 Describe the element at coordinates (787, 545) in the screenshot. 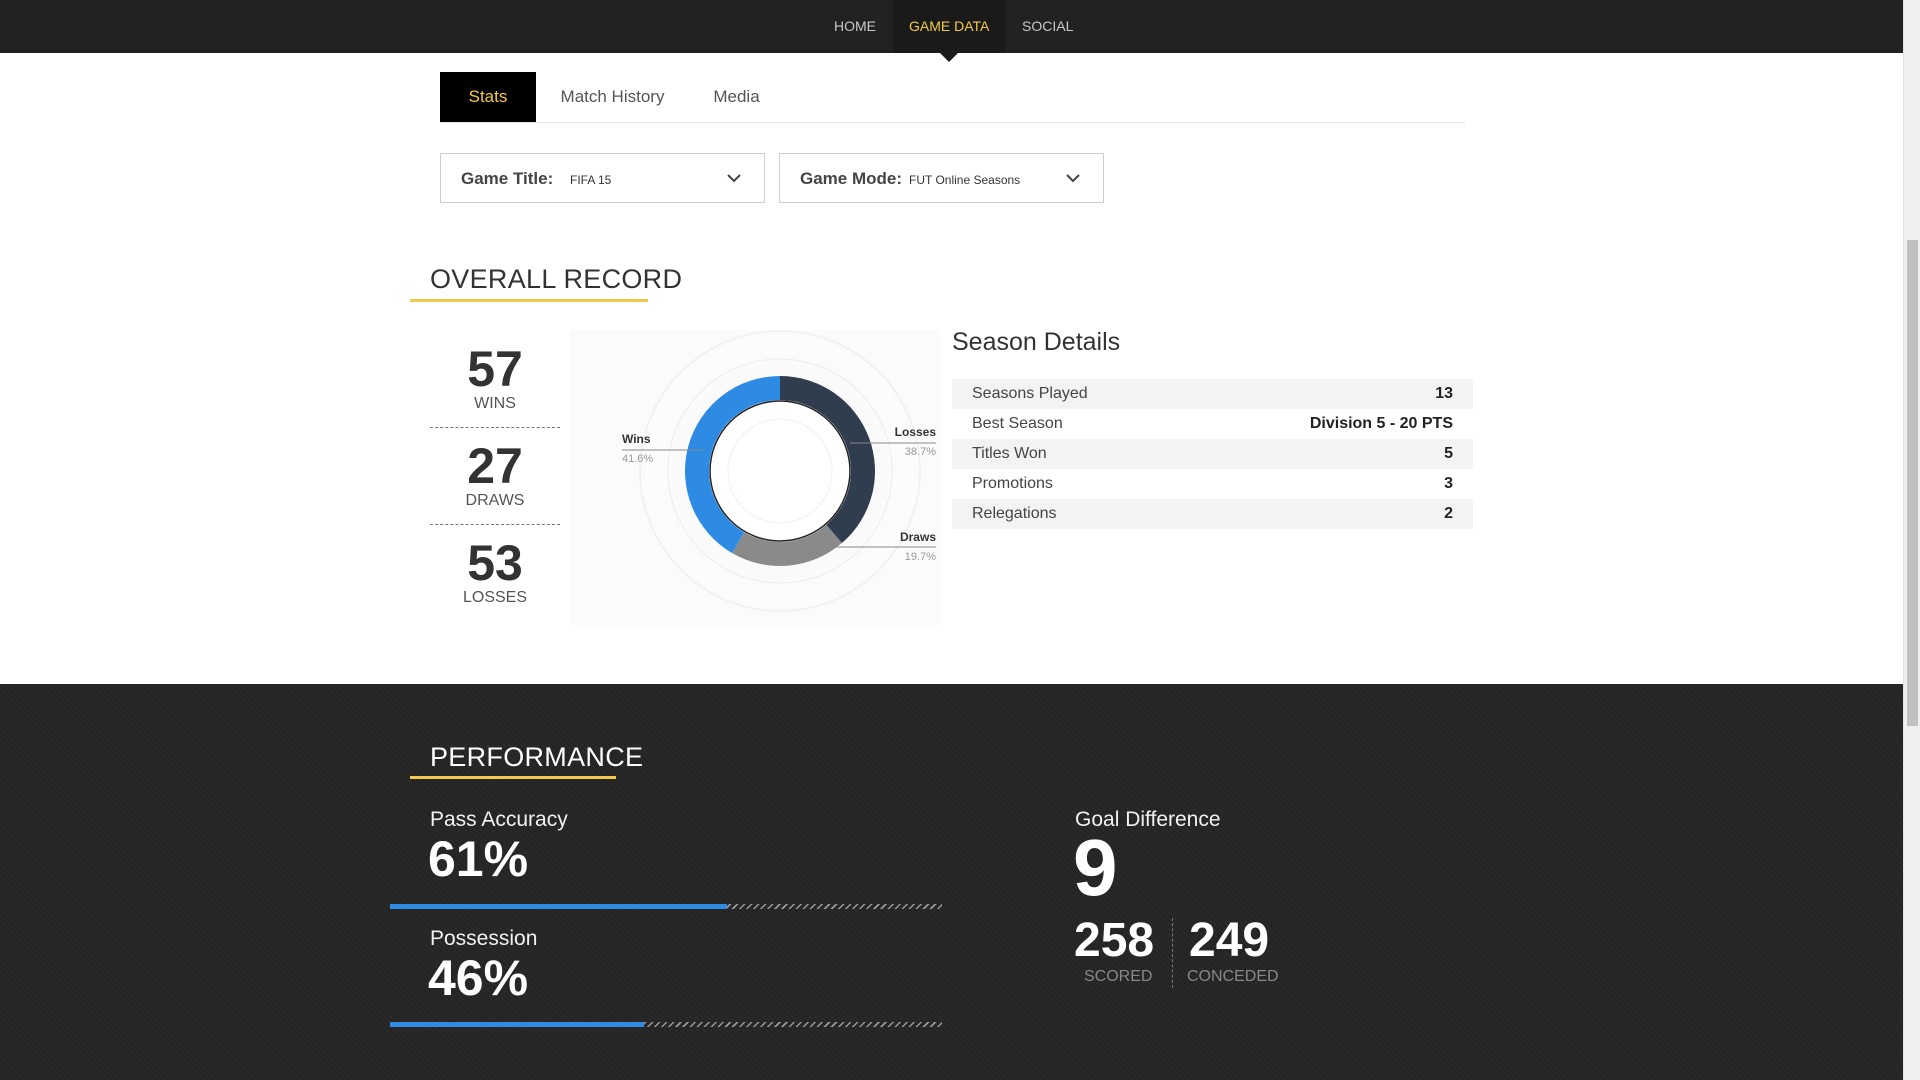

I see `donut-segment-draws` at that location.